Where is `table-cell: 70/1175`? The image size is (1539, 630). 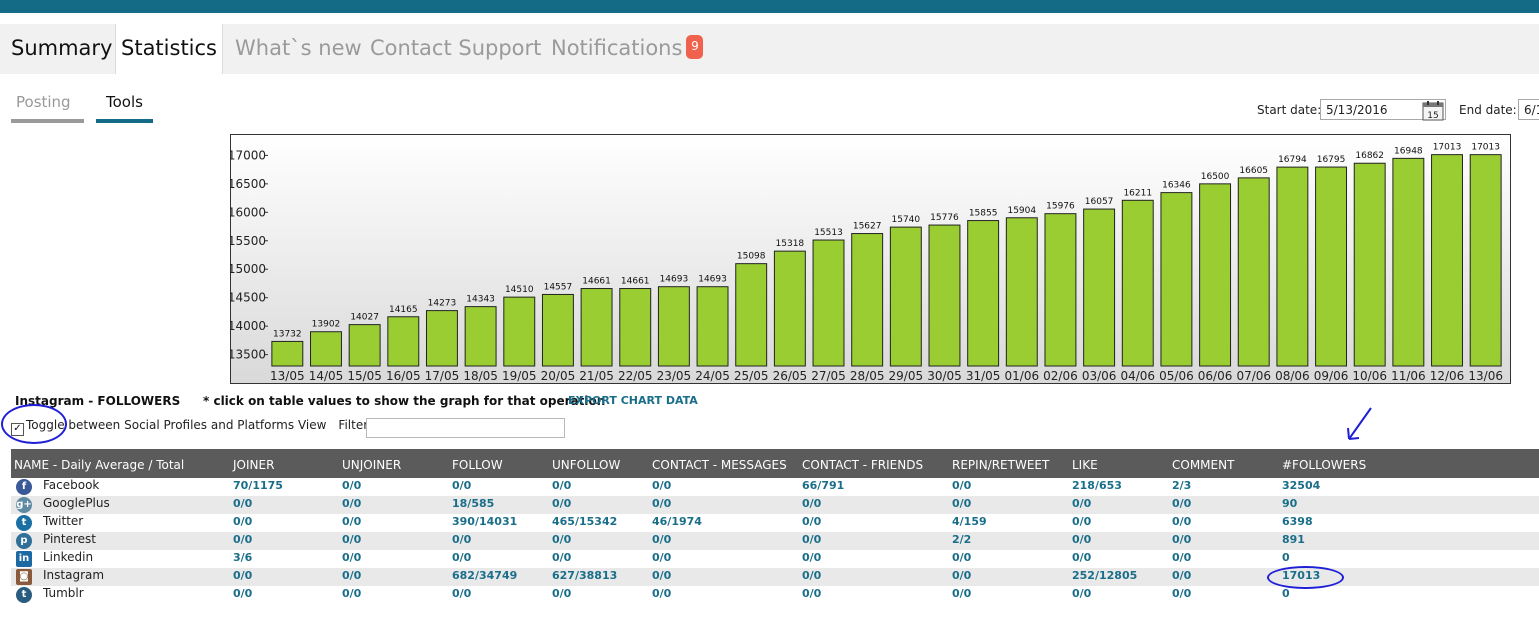 table-cell: 70/1175 is located at coordinates (258, 485).